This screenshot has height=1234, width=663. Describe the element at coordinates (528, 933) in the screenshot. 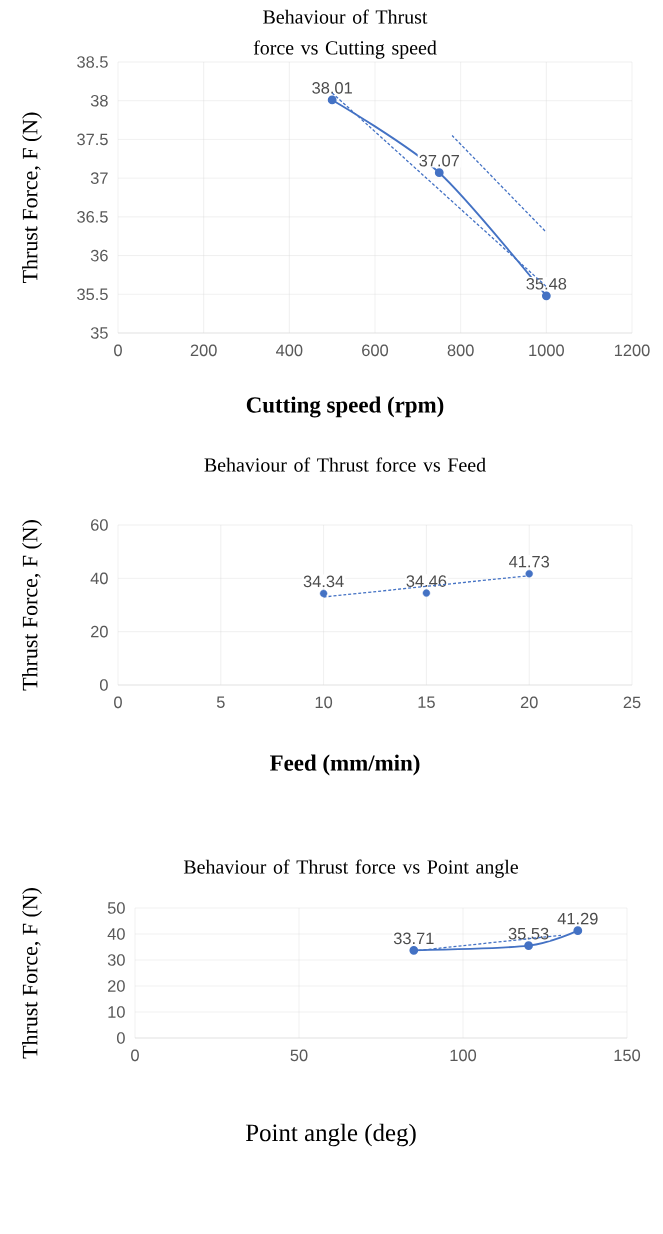

I see `data-label: 35.53` at that location.